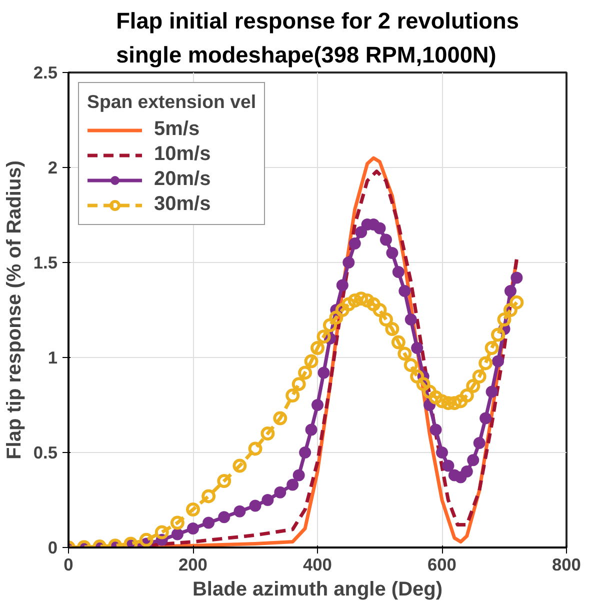  Describe the element at coordinates (53, 358) in the screenshot. I see `y-tick-label: 1` at that location.